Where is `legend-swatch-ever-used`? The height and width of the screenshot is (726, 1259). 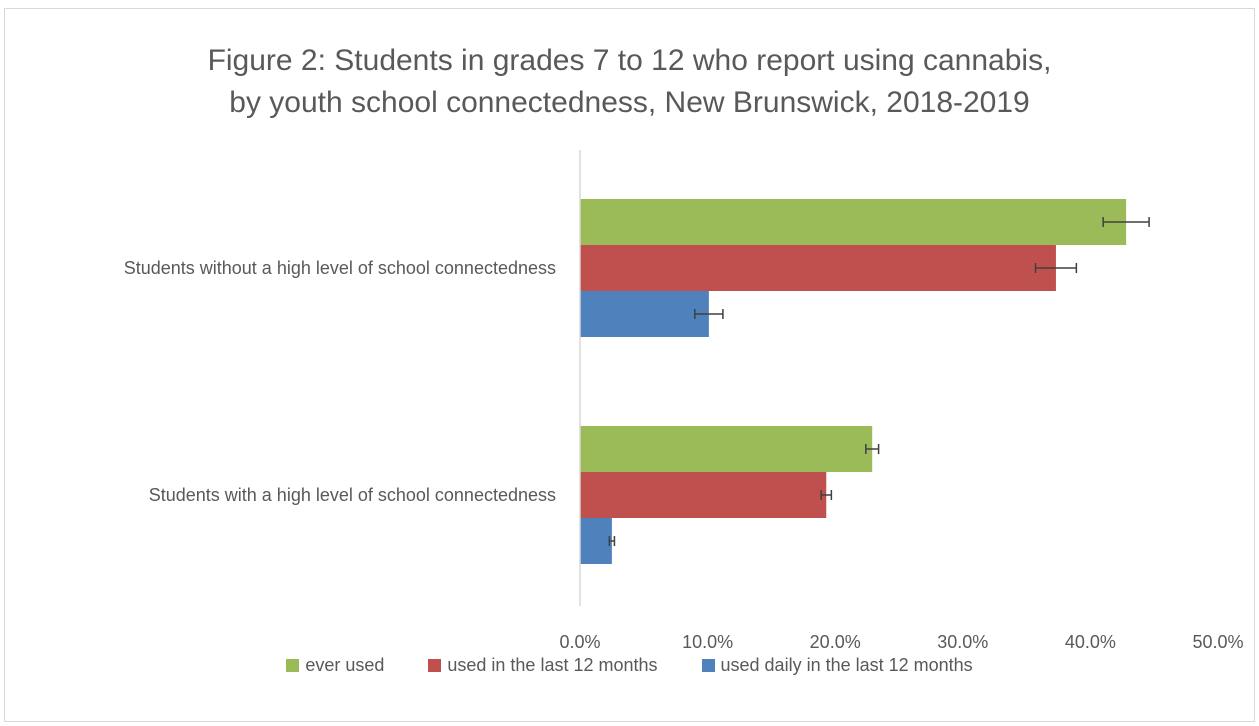
legend-swatch-ever-used is located at coordinates (293, 665).